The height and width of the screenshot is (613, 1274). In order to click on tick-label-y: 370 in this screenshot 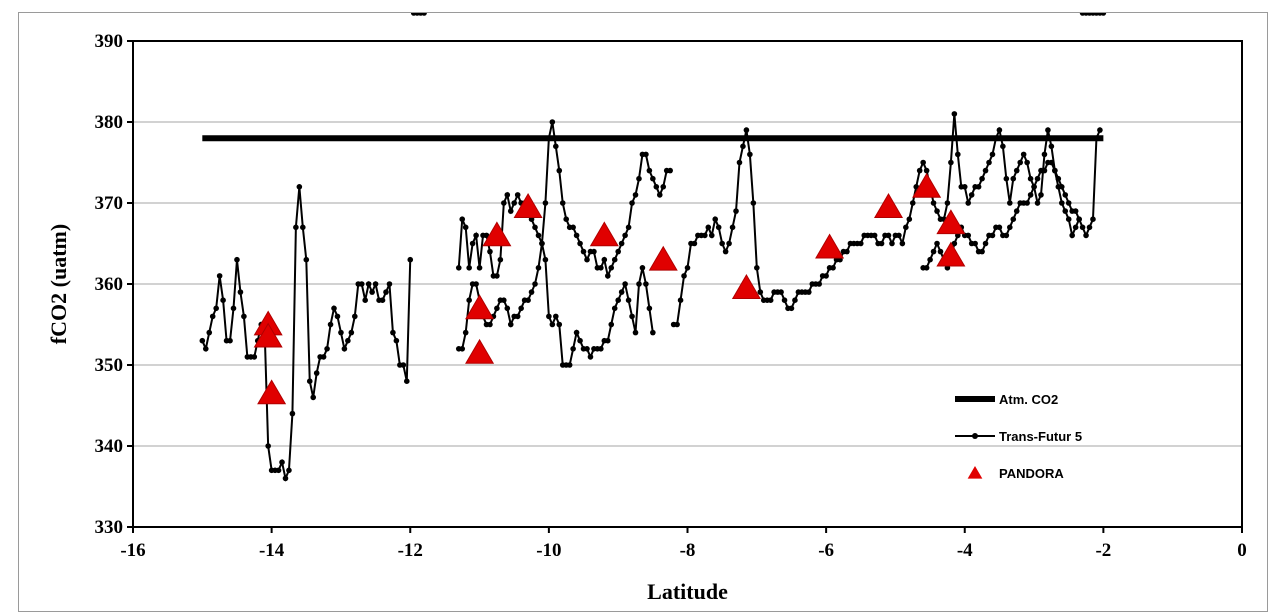, I will do `click(109, 203)`.